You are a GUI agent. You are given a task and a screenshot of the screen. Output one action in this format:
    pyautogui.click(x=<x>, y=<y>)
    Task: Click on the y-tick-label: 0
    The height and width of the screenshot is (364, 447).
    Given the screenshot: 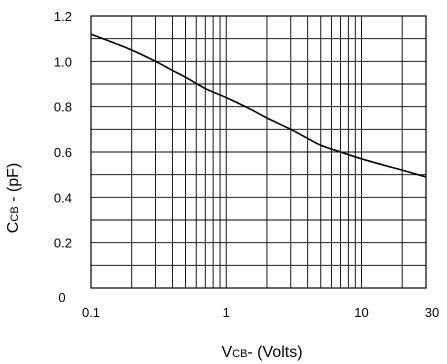 What is the action you would take?
    pyautogui.click(x=61, y=297)
    